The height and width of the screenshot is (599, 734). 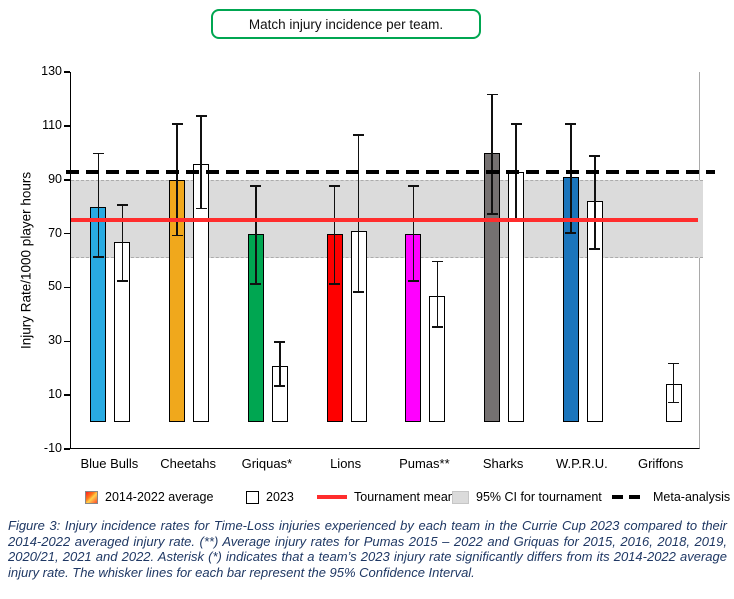 I want to click on x-axis-label-w-p-r-u: W.P.R.U., so click(x=581, y=463).